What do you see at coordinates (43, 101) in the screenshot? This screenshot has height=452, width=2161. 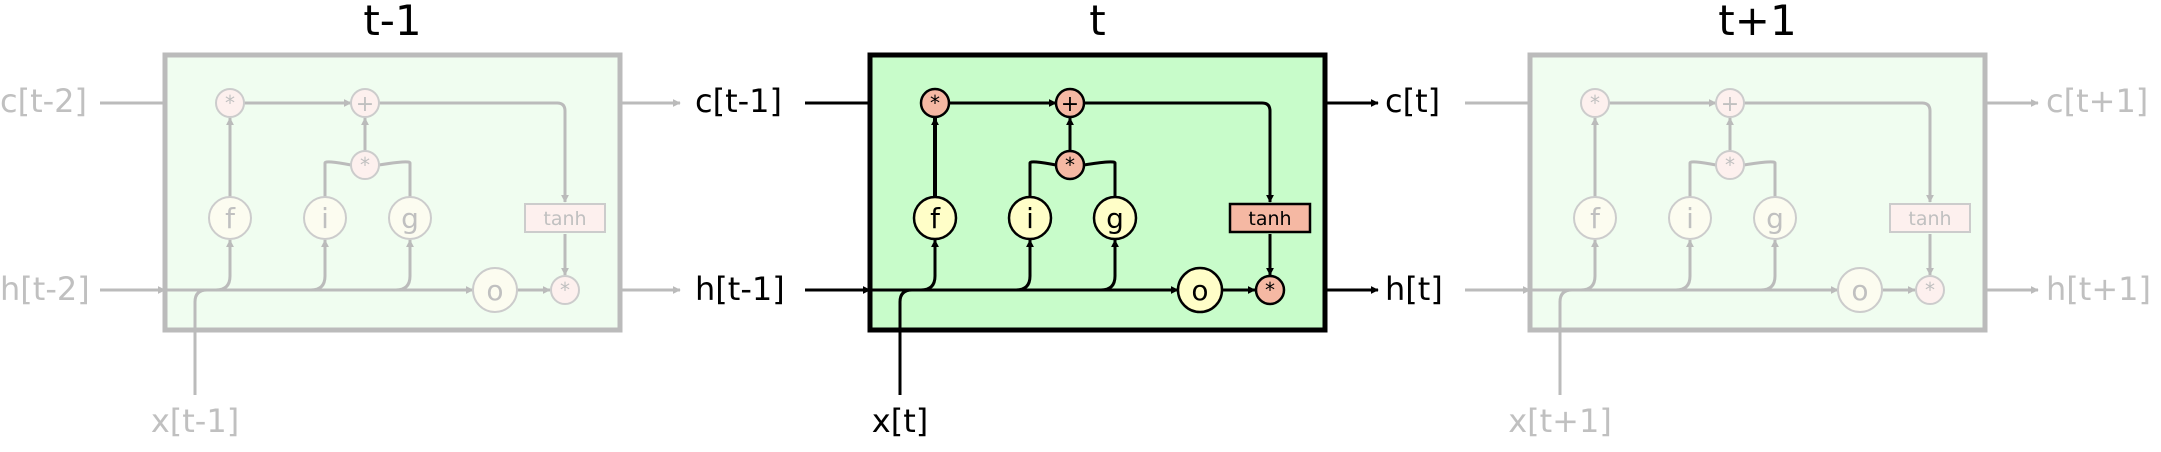 I see `c-input-label-0: c[t-2]` at bounding box center [43, 101].